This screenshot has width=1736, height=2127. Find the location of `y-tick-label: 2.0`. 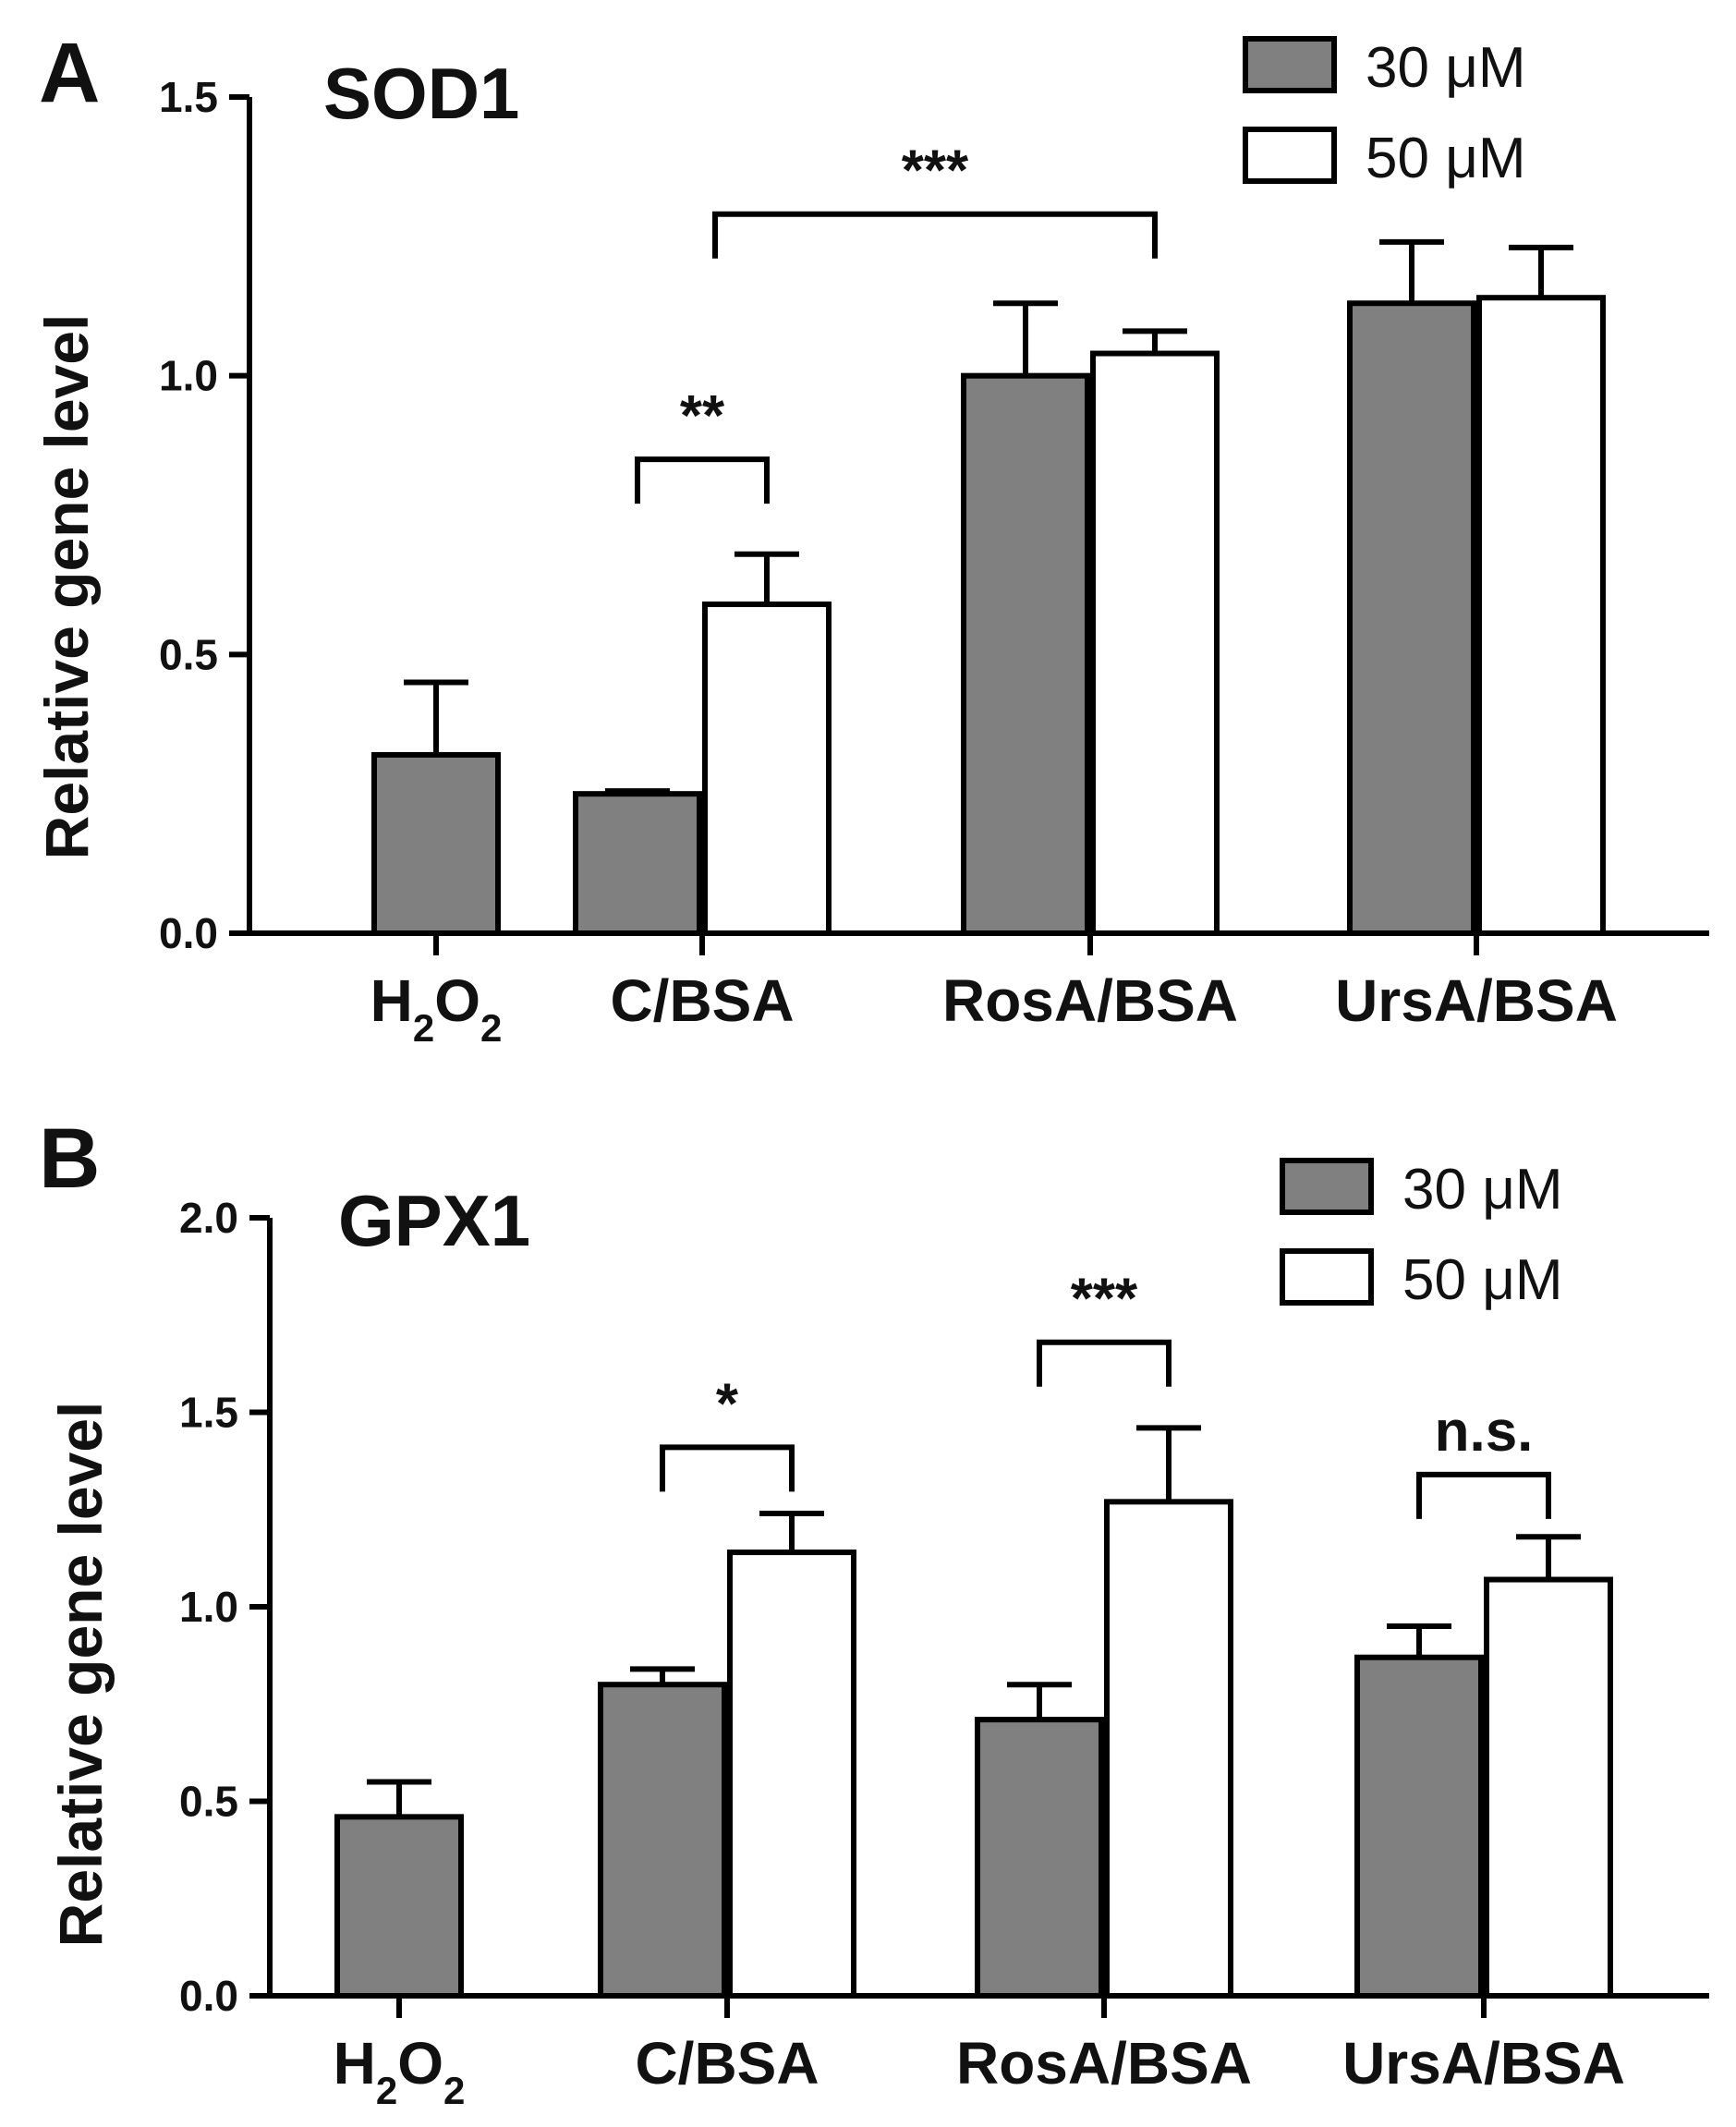

y-tick-label: 2.0 is located at coordinates (209, 1218).